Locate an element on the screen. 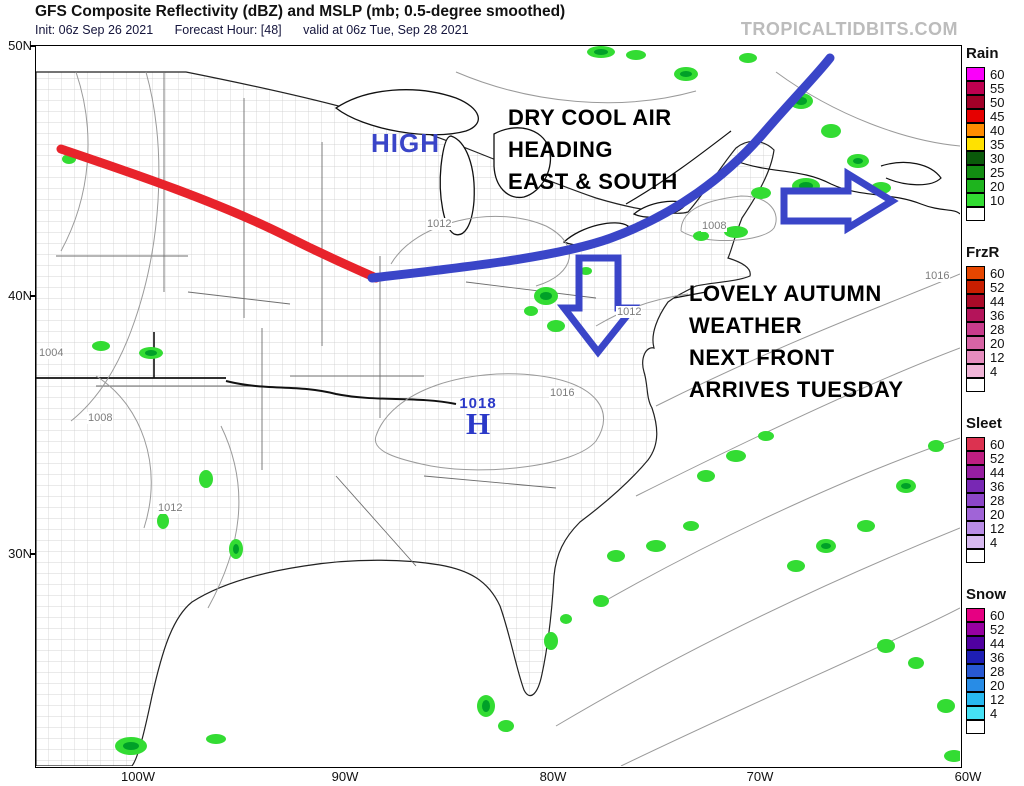 This screenshot has width=1024, height=786. legend-scale-snow: Snow 60 52 44 36 28 20 12 4 is located at coordinates (995, 660).